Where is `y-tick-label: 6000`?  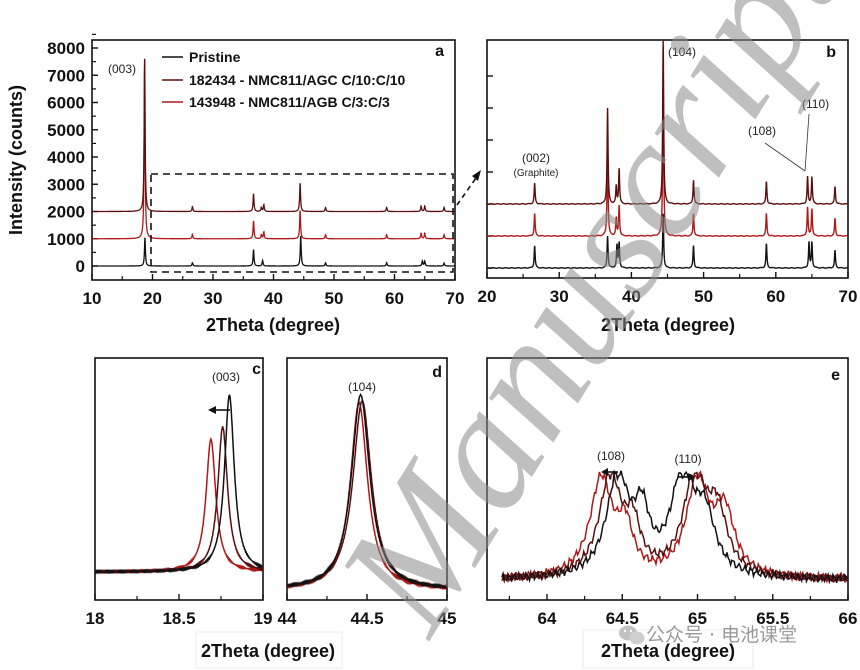
y-tick-label: 6000 is located at coordinates (66, 103).